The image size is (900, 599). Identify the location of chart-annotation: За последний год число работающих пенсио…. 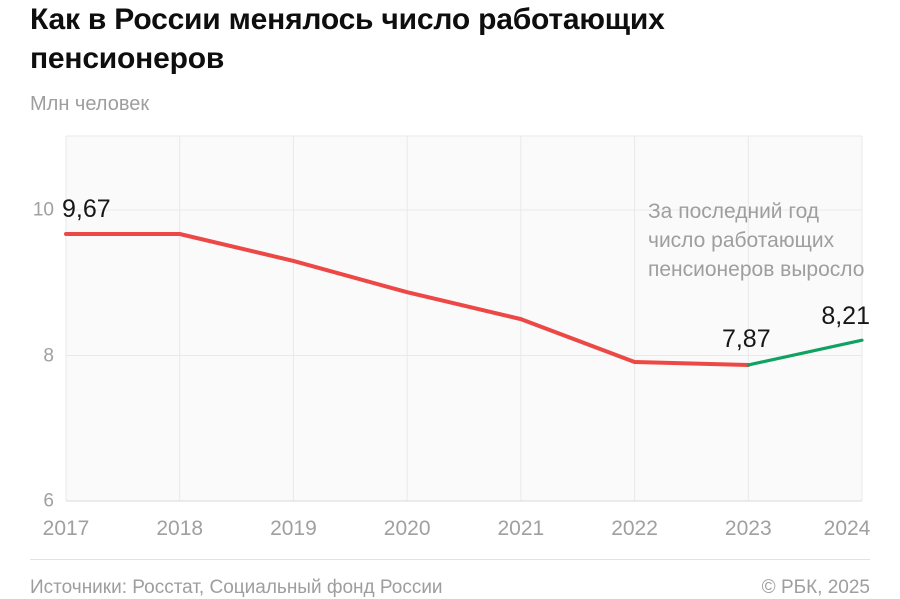
(756, 240).